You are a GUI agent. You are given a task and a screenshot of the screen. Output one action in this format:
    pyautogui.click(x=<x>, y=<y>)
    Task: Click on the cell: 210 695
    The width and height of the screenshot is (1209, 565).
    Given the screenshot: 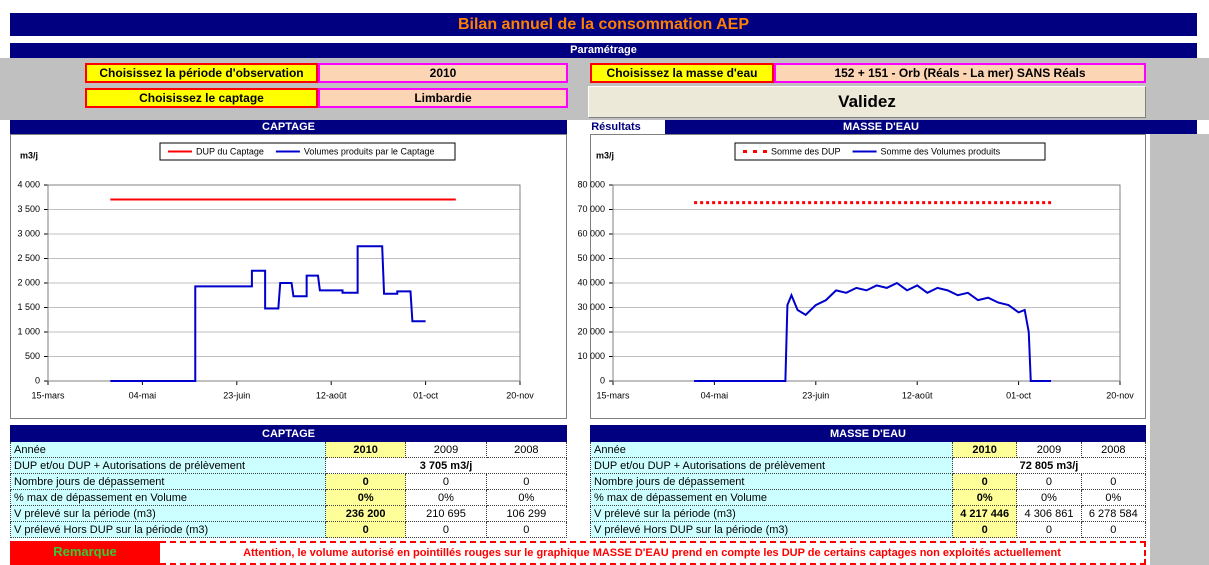 What is the action you would take?
    pyautogui.click(x=446, y=513)
    